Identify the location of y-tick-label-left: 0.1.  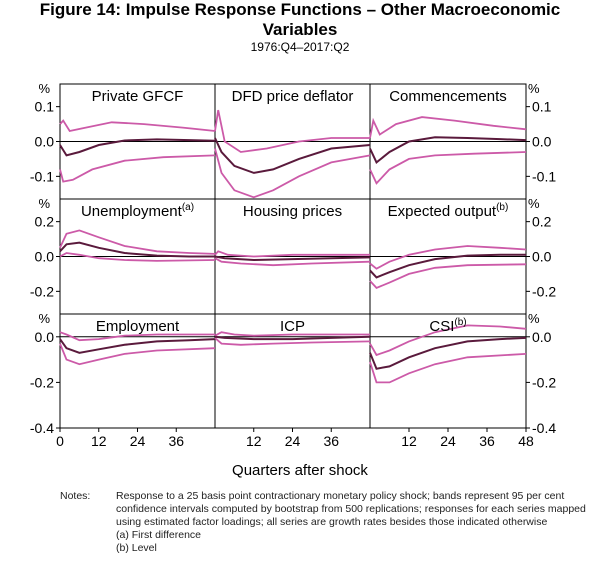
(45, 107).